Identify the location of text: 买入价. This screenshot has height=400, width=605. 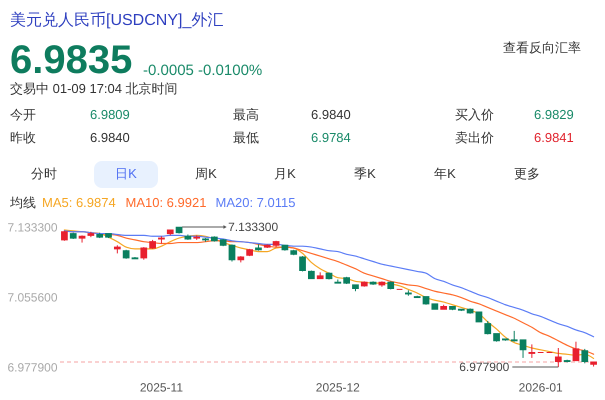
(474, 114).